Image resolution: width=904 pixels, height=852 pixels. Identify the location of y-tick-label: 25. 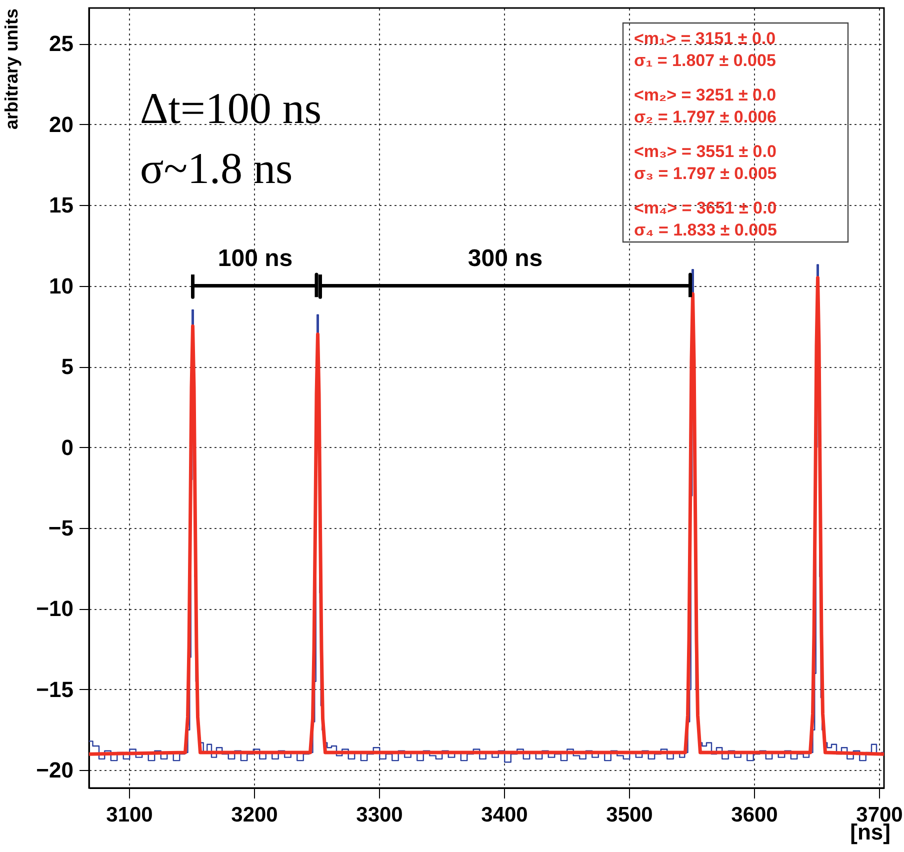
(61, 43).